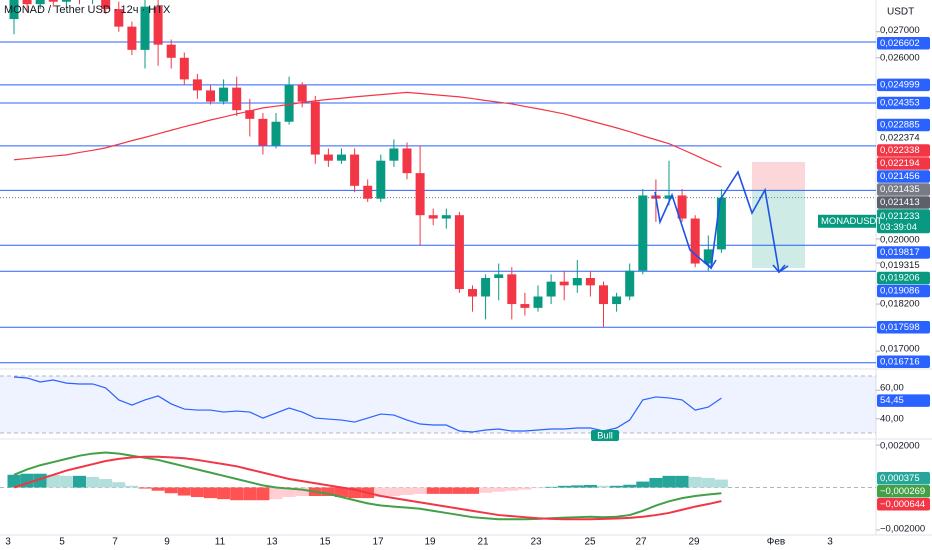 Image resolution: width=932 pixels, height=550 pixels. I want to click on y-tick-label: 0,026000, so click(900, 57).